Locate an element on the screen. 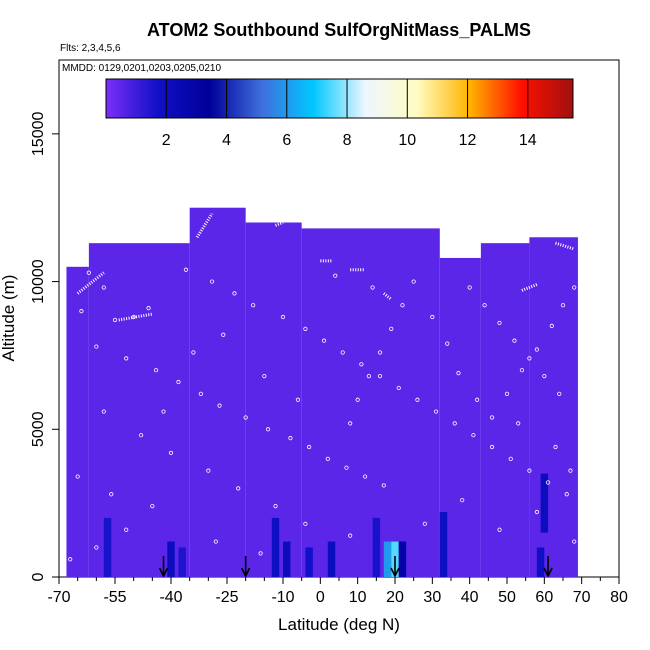 The width and height of the screenshot is (650, 650). x-tick-label: -25 is located at coordinates (226, 597).